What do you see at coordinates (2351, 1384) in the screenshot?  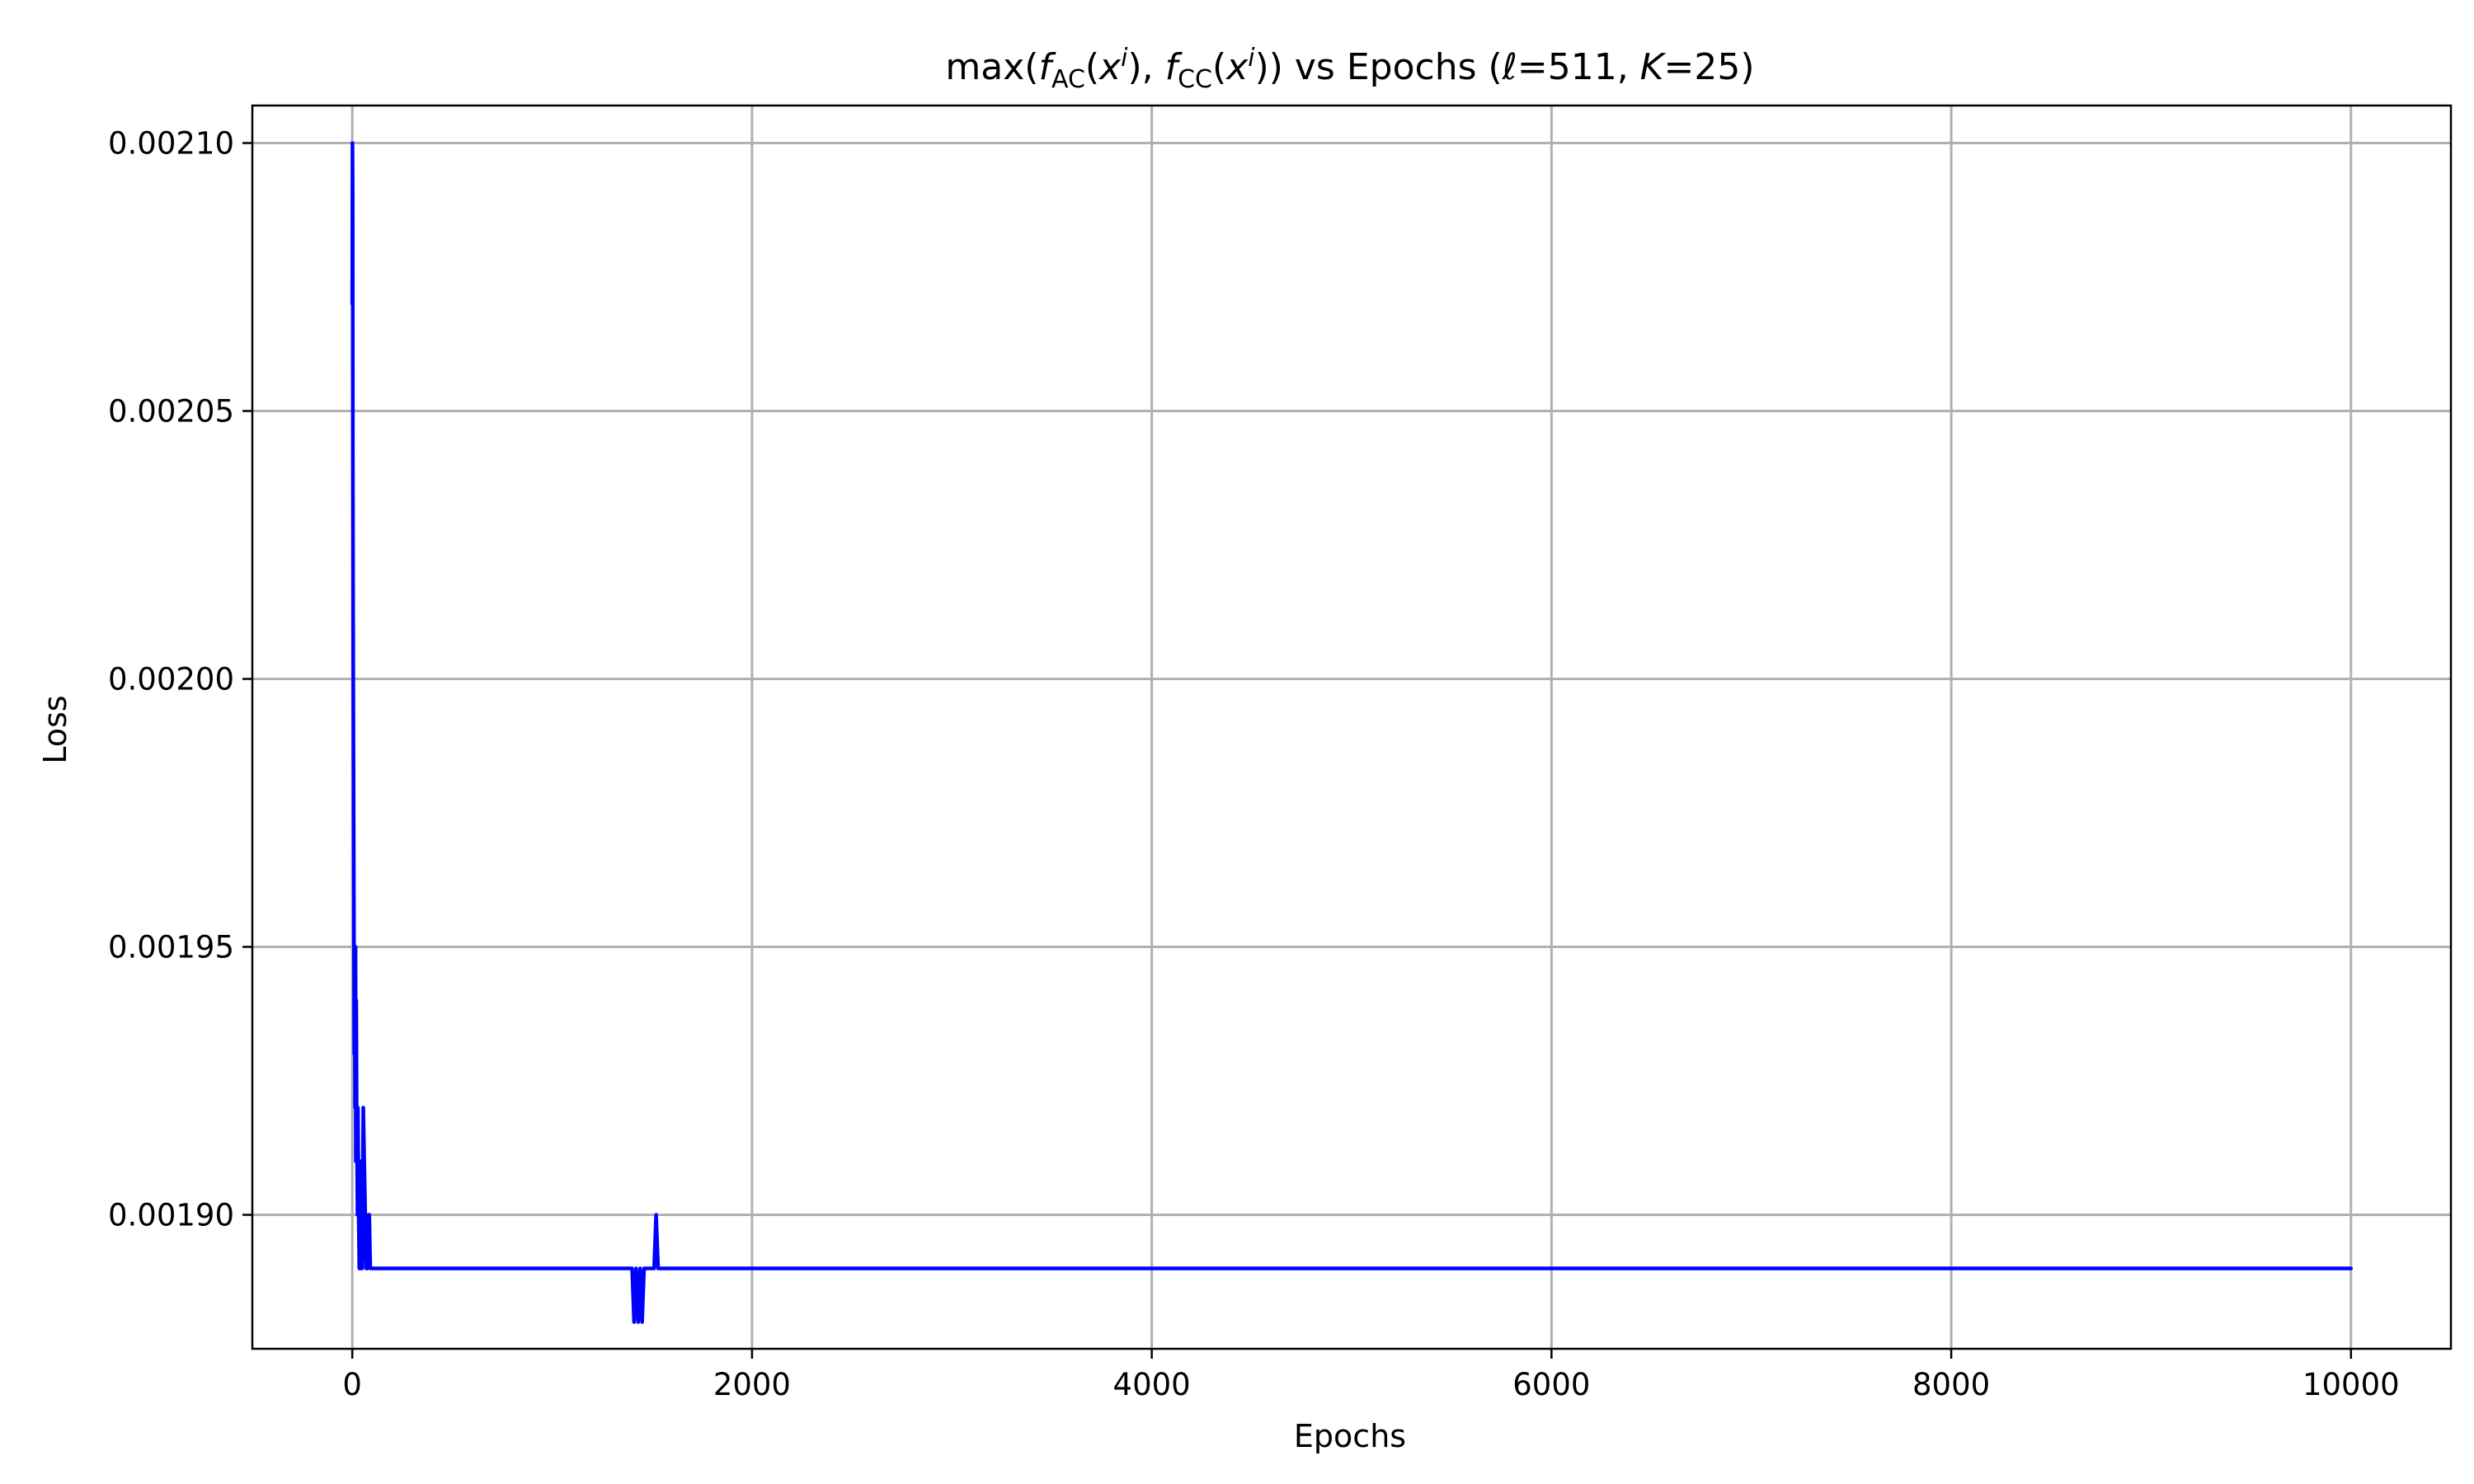 I see `x-tick-label: 10000` at bounding box center [2351, 1384].